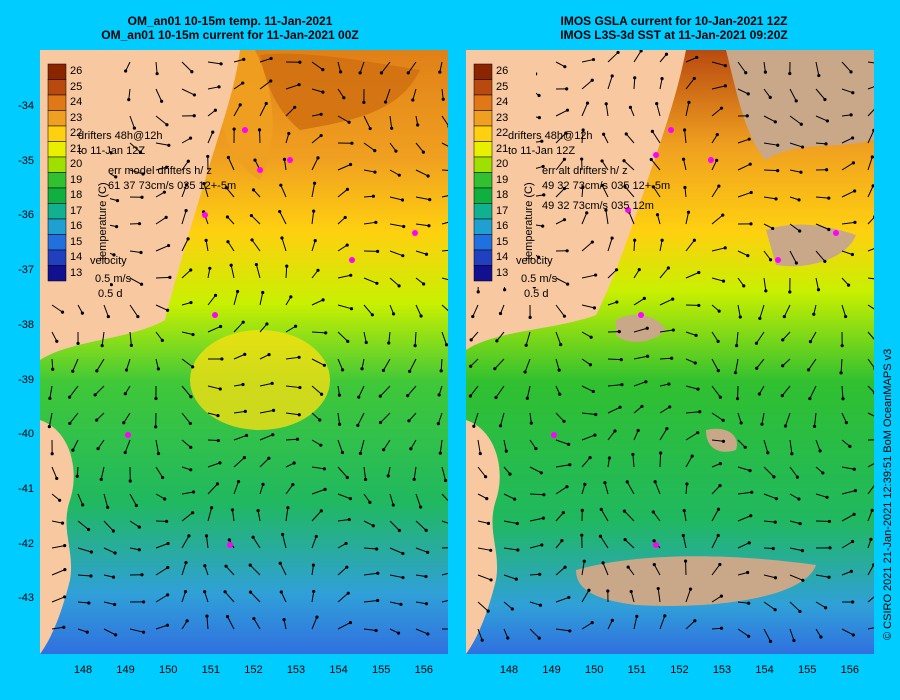 The width and height of the screenshot is (900, 700). What do you see at coordinates (110, 294) in the screenshot?
I see `left-velocity-duration: 0.5 d` at bounding box center [110, 294].